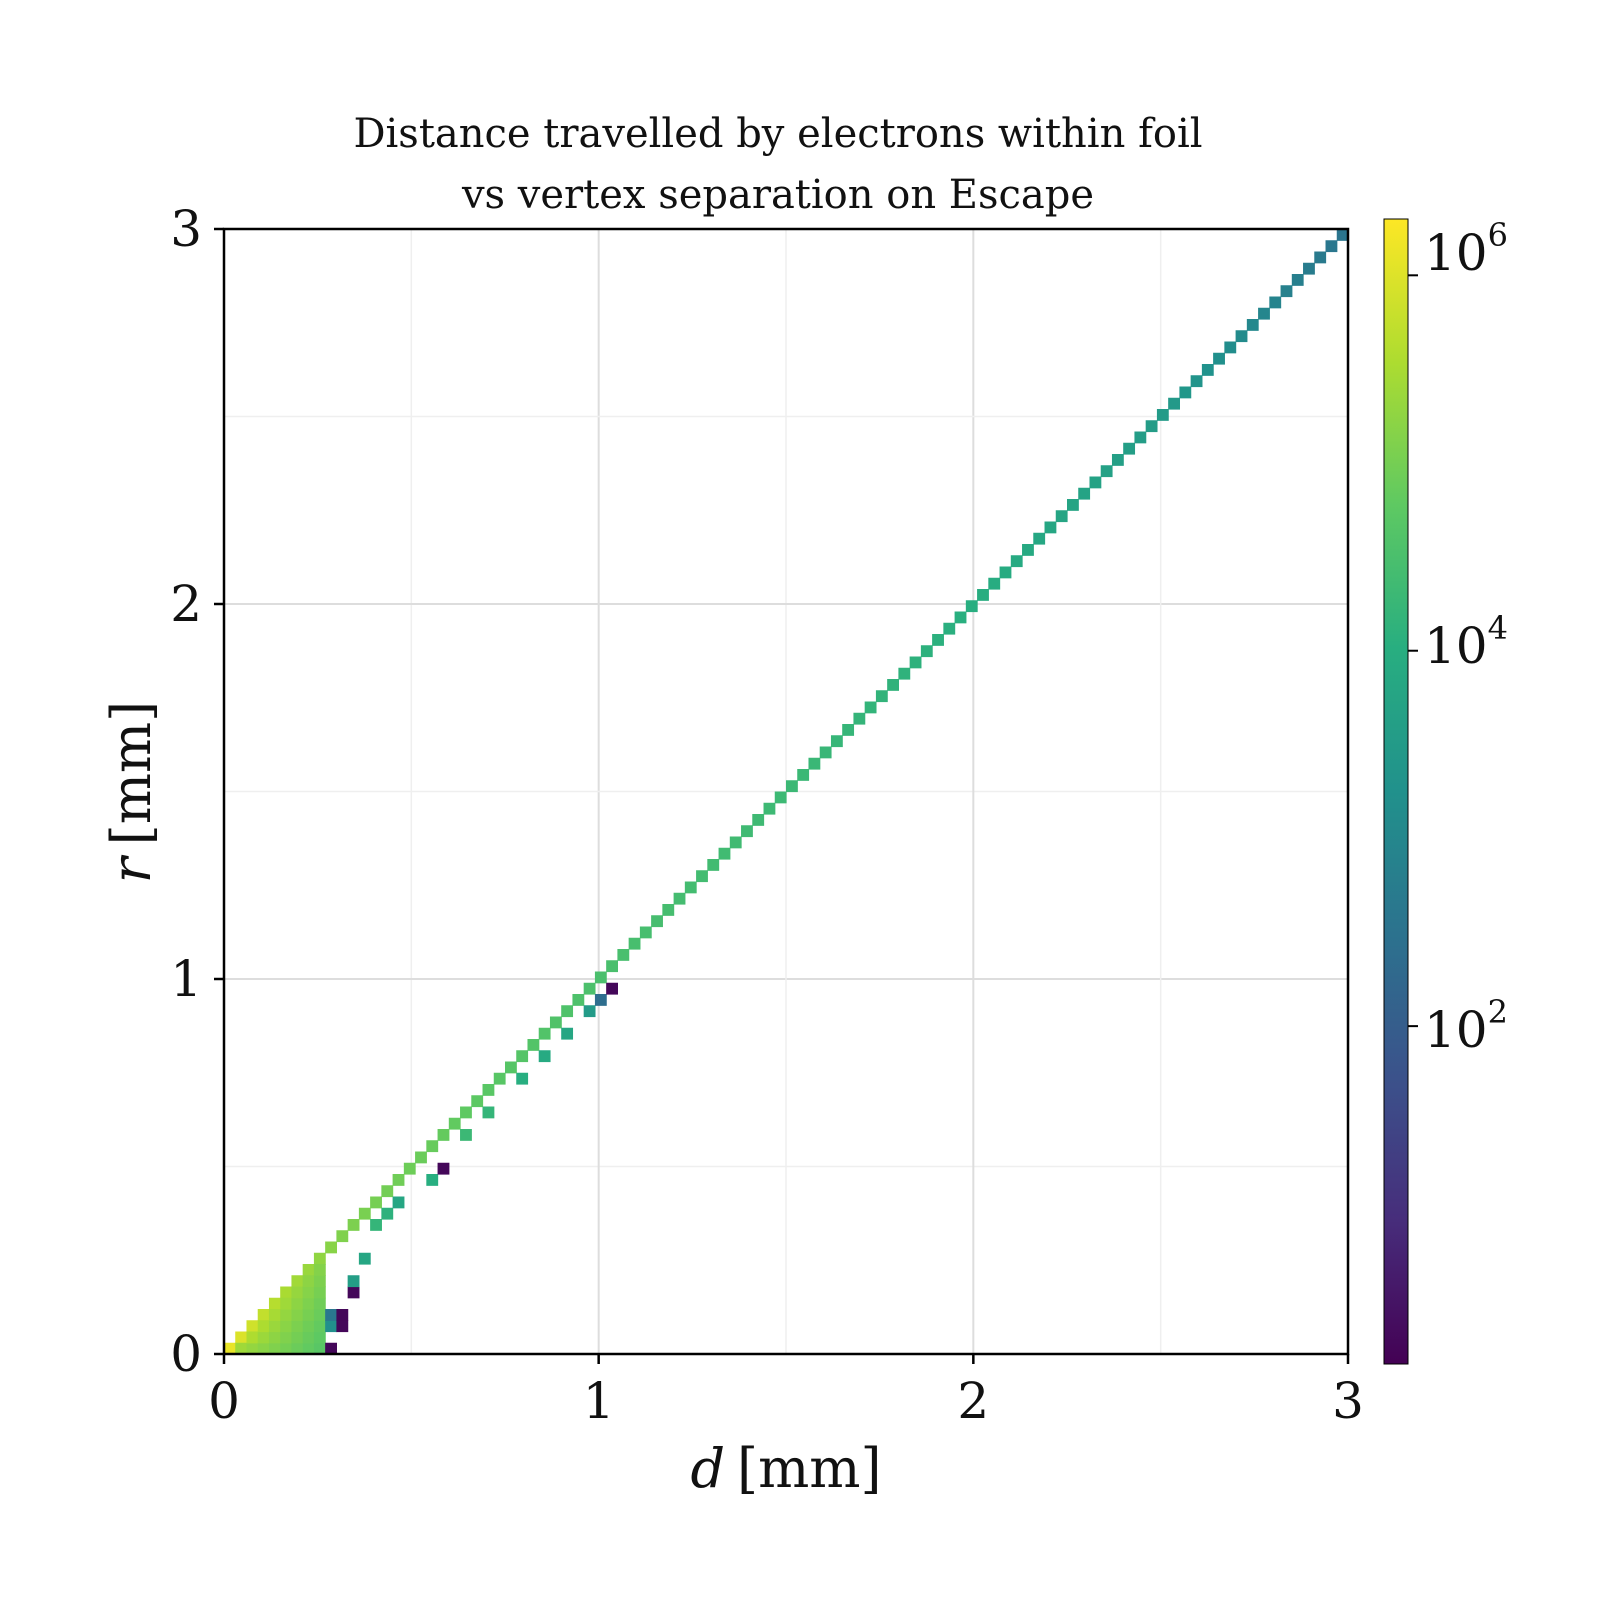  I want to click on colorbar-label-1e2-exp: 2, so click(1498, 1012).